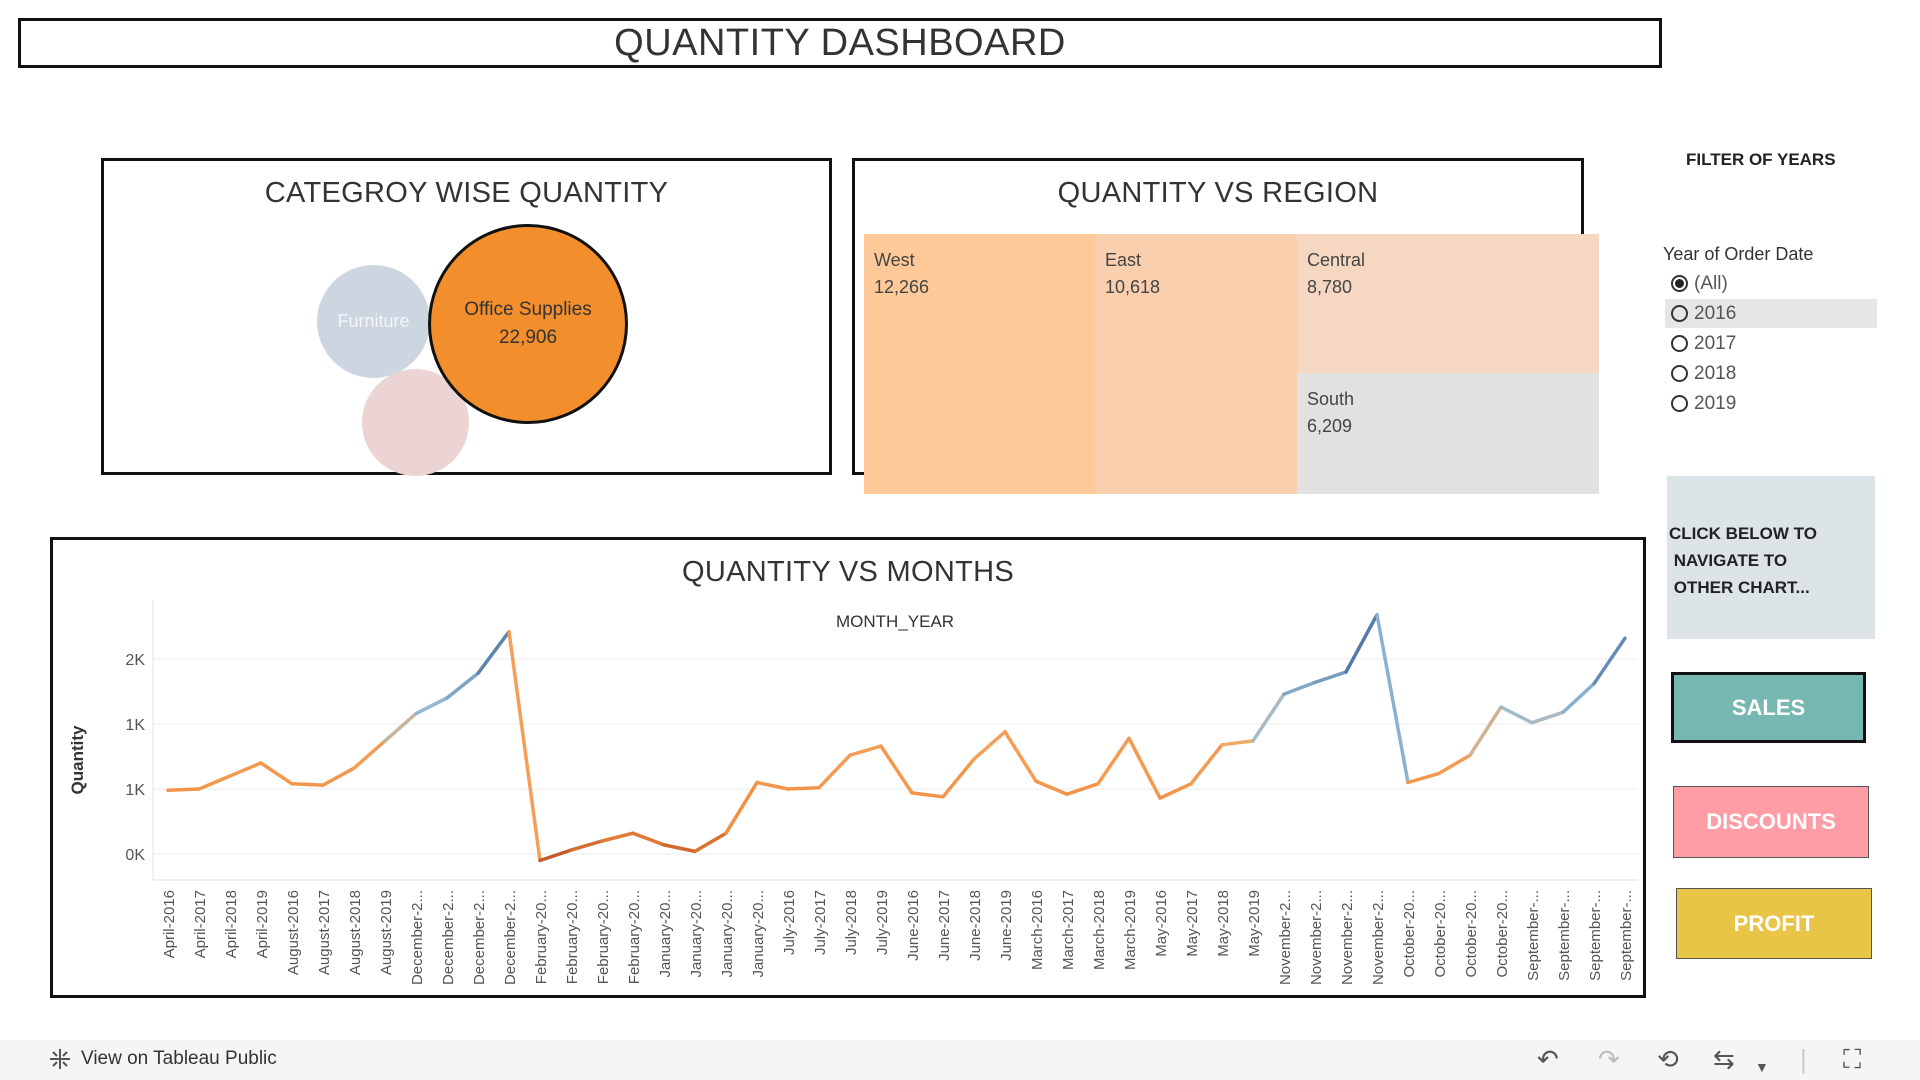  Describe the element at coordinates (894, 260) in the screenshot. I see `tile-region-label: West` at that location.